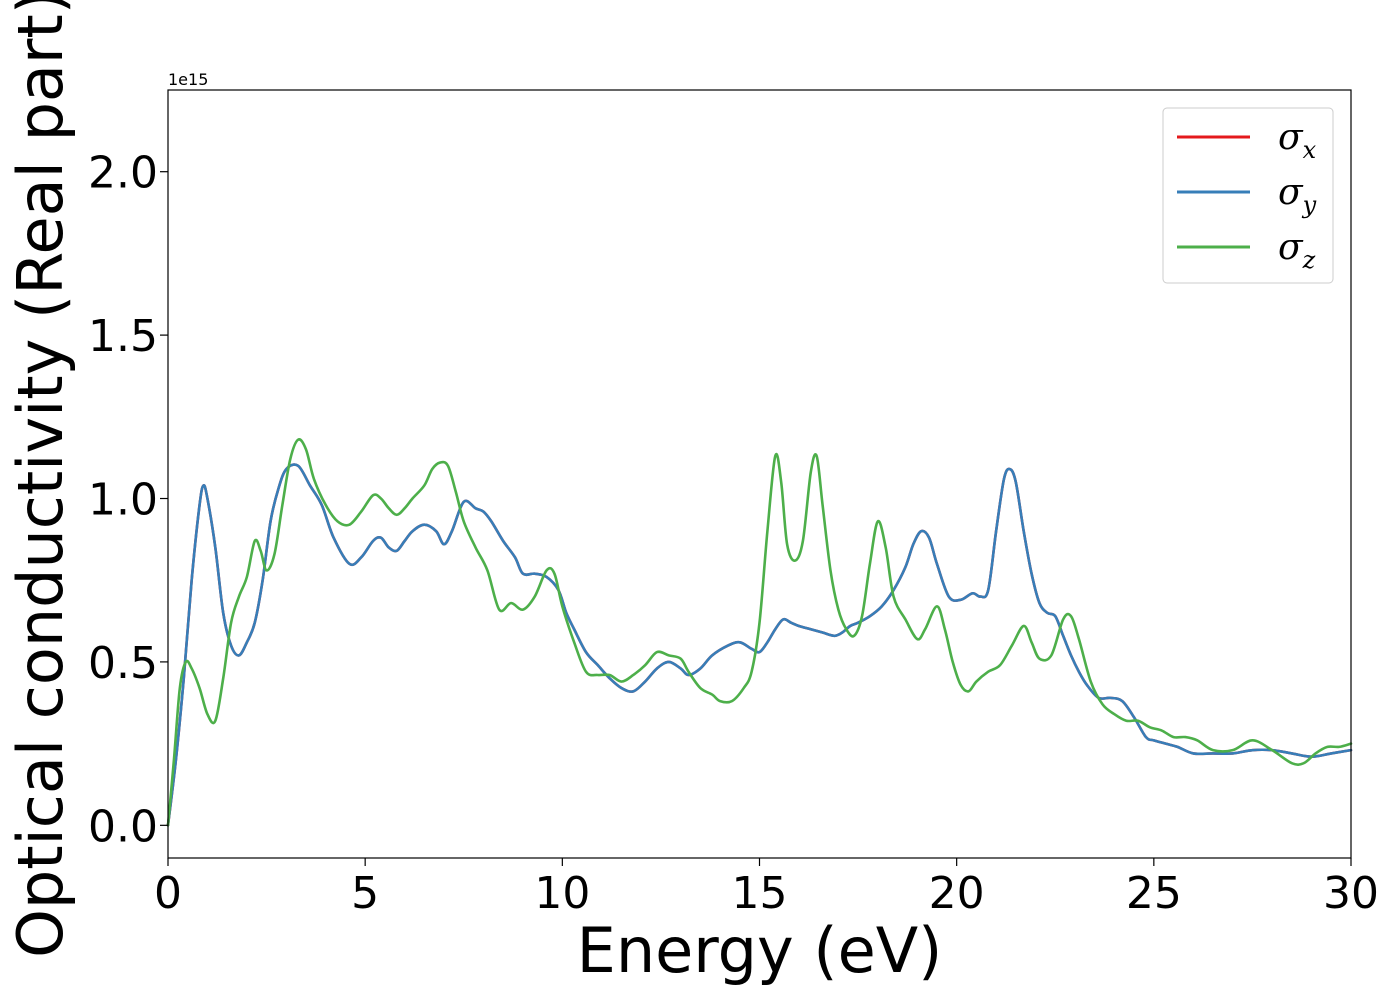  I want to click on y-tick-label: 0.0, so click(123, 826).